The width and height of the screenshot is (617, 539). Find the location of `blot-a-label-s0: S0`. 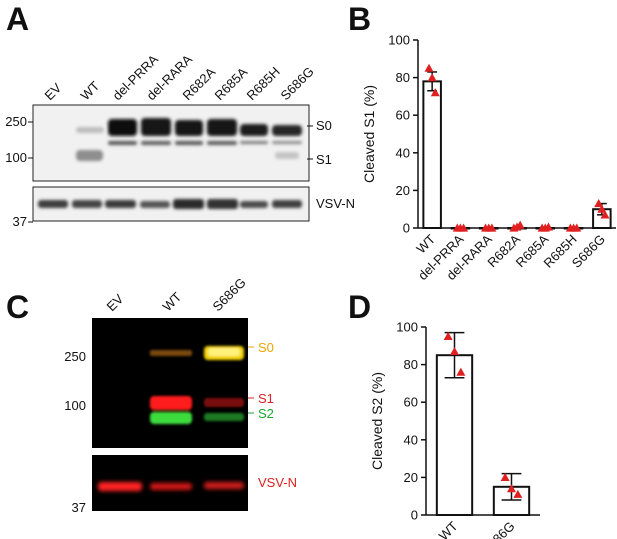

blot-a-label-s0: S0 is located at coordinates (324, 125).